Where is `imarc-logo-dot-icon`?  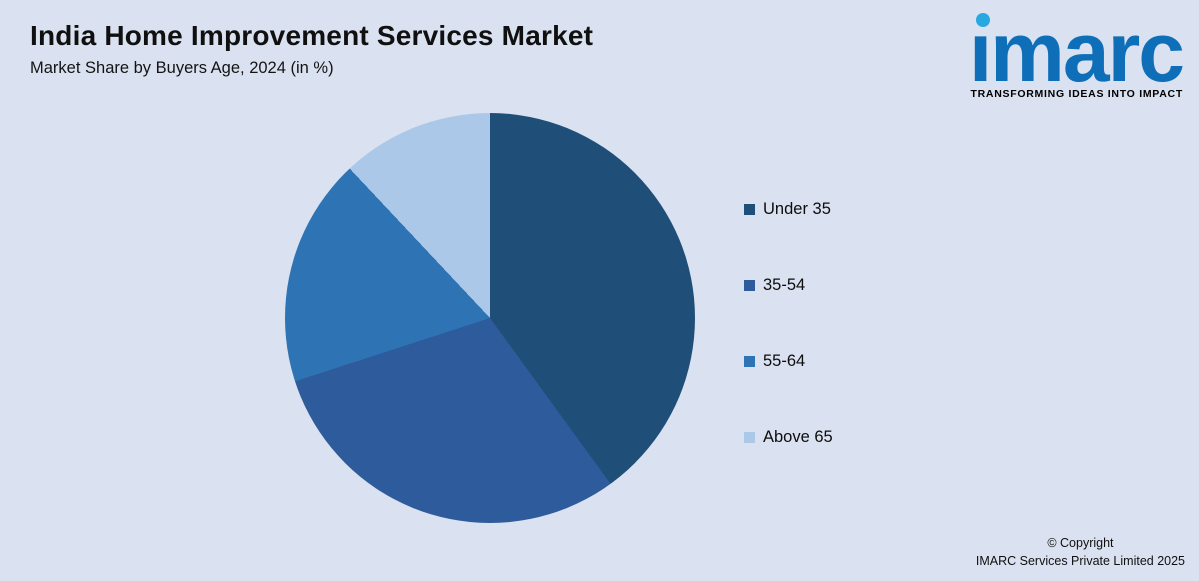
imarc-logo-dot-icon is located at coordinates (982, 20).